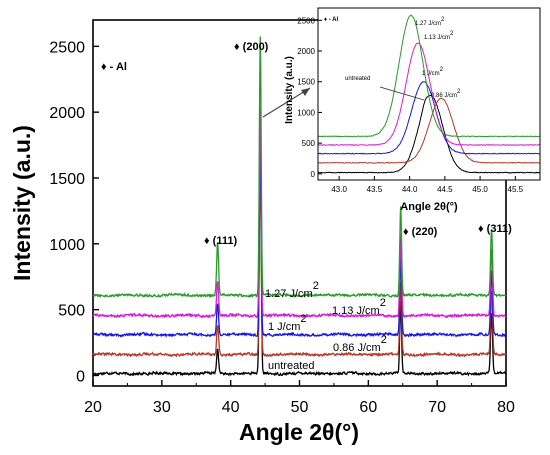  I want to click on inset-y-axis: 0 500 1000 1500 2000 2500, so click(309, 97).